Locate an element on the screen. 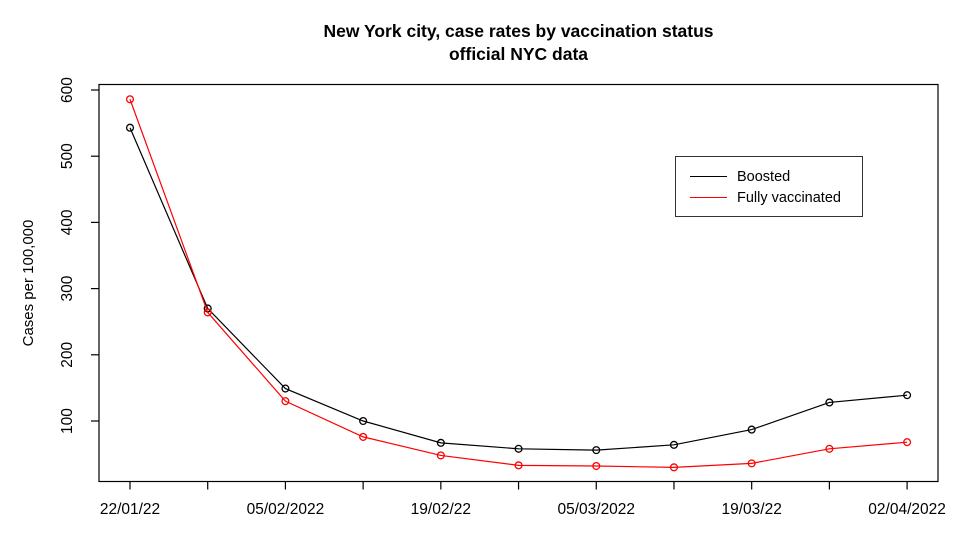 Image resolution: width=977 pixels, height=539 pixels. legend-entry-boosted: Boosted is located at coordinates (769, 176).